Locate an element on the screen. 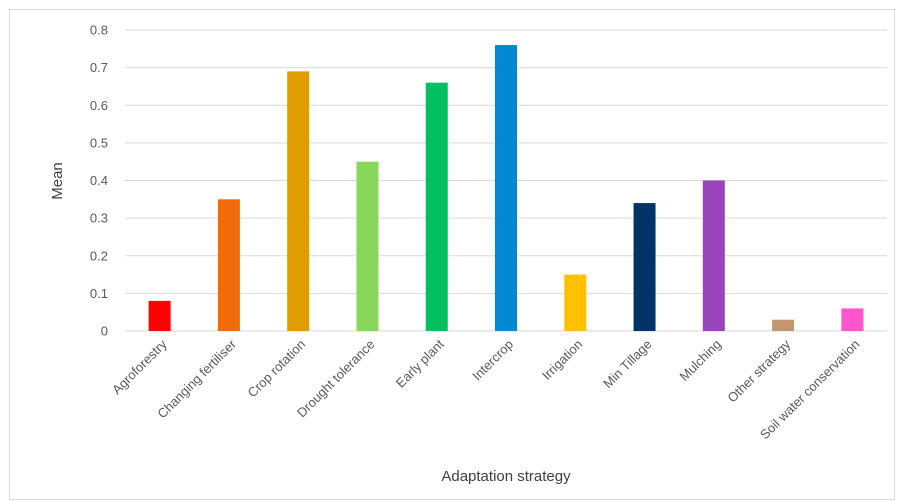 The image size is (904, 502). bar-agroforestry is located at coordinates (159, 315).